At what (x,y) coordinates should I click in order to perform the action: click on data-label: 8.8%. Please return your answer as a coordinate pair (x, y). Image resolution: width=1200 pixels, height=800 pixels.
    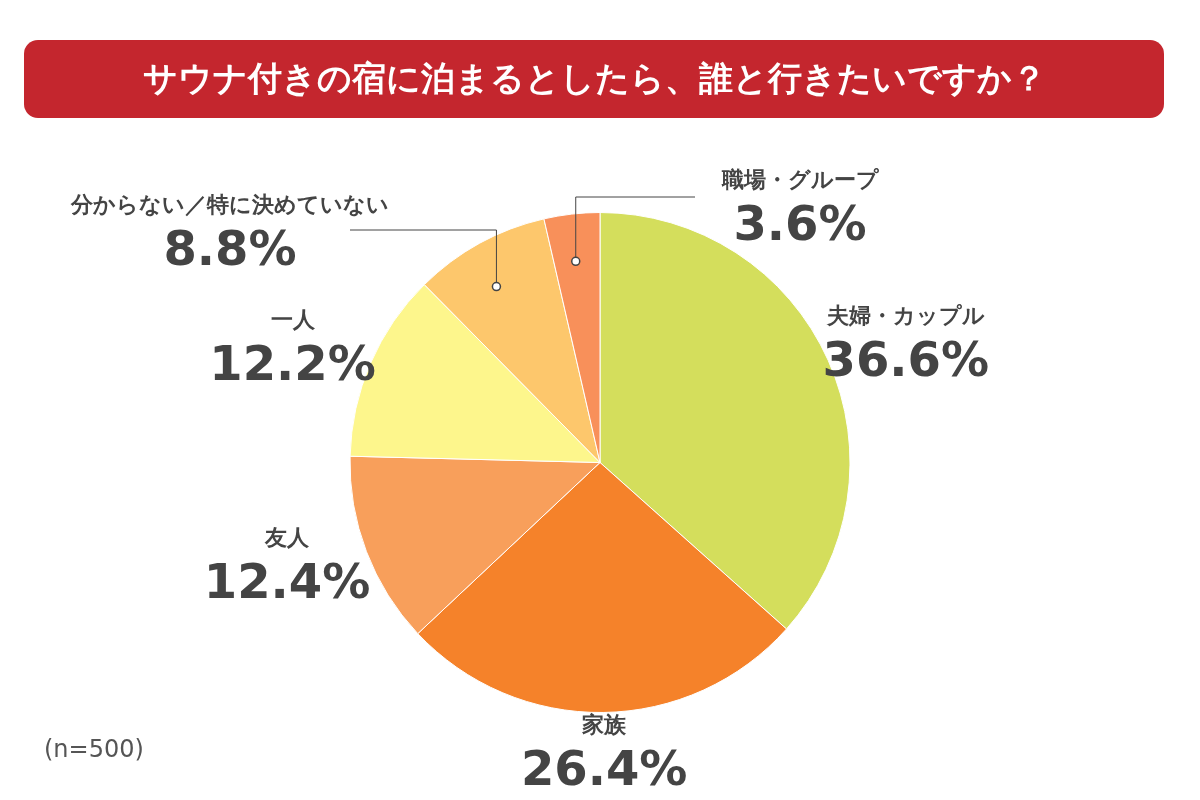
    Looking at the image, I should click on (230, 248).